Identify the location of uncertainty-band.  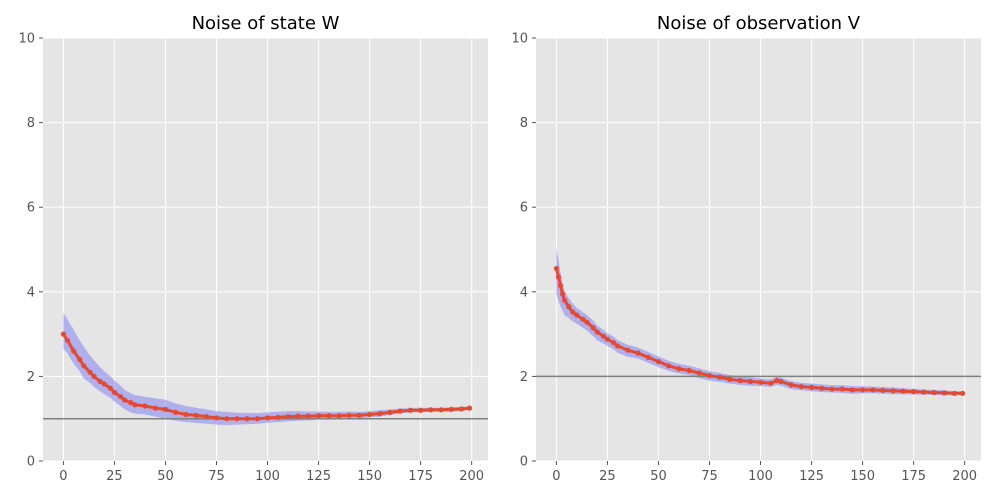
(759, 321).